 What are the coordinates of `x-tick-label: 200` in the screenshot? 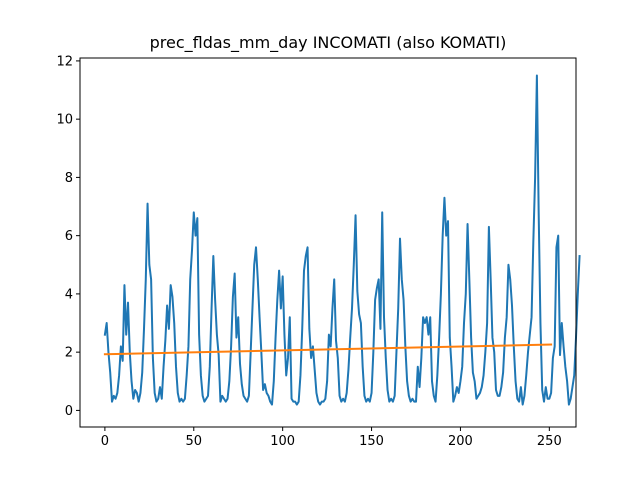 It's located at (460, 441).